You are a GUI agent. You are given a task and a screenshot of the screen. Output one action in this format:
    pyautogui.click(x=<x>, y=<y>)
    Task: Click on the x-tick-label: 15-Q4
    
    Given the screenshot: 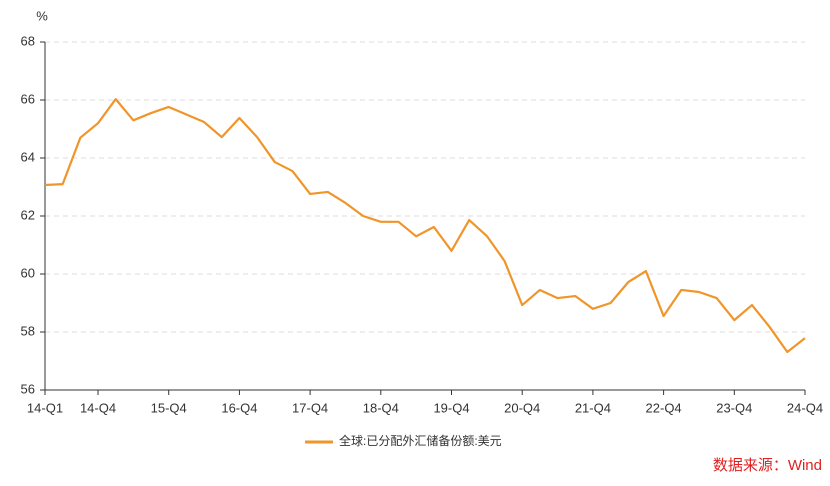 What is the action you would take?
    pyautogui.click(x=169, y=407)
    